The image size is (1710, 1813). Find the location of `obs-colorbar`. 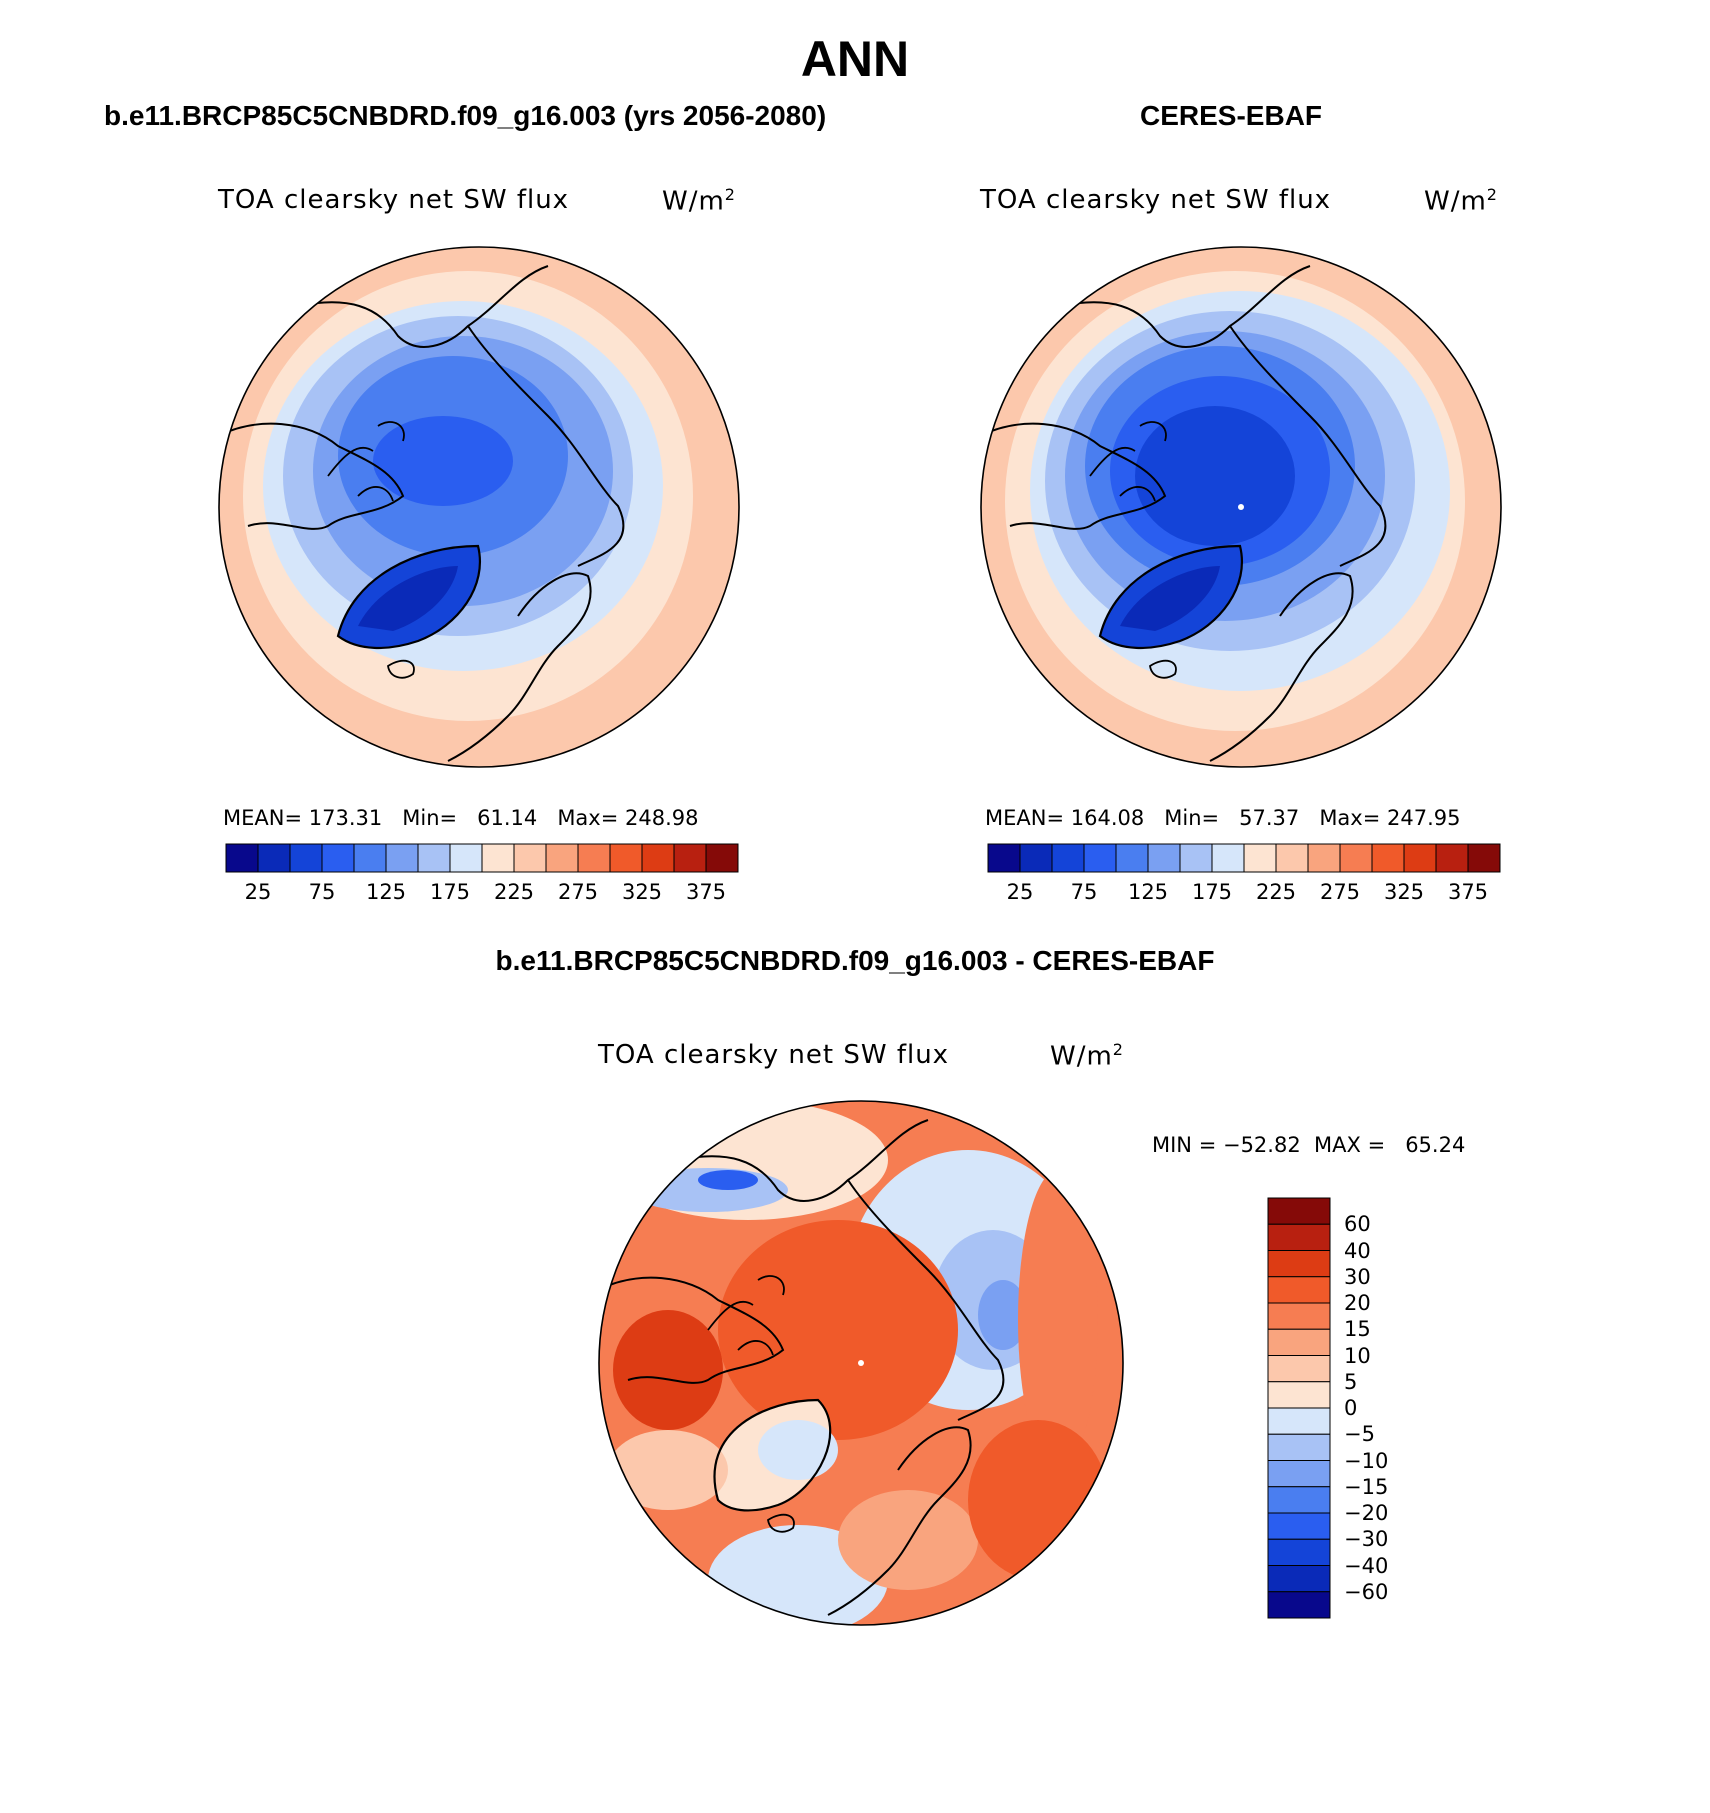

obs-colorbar is located at coordinates (1244, 858).